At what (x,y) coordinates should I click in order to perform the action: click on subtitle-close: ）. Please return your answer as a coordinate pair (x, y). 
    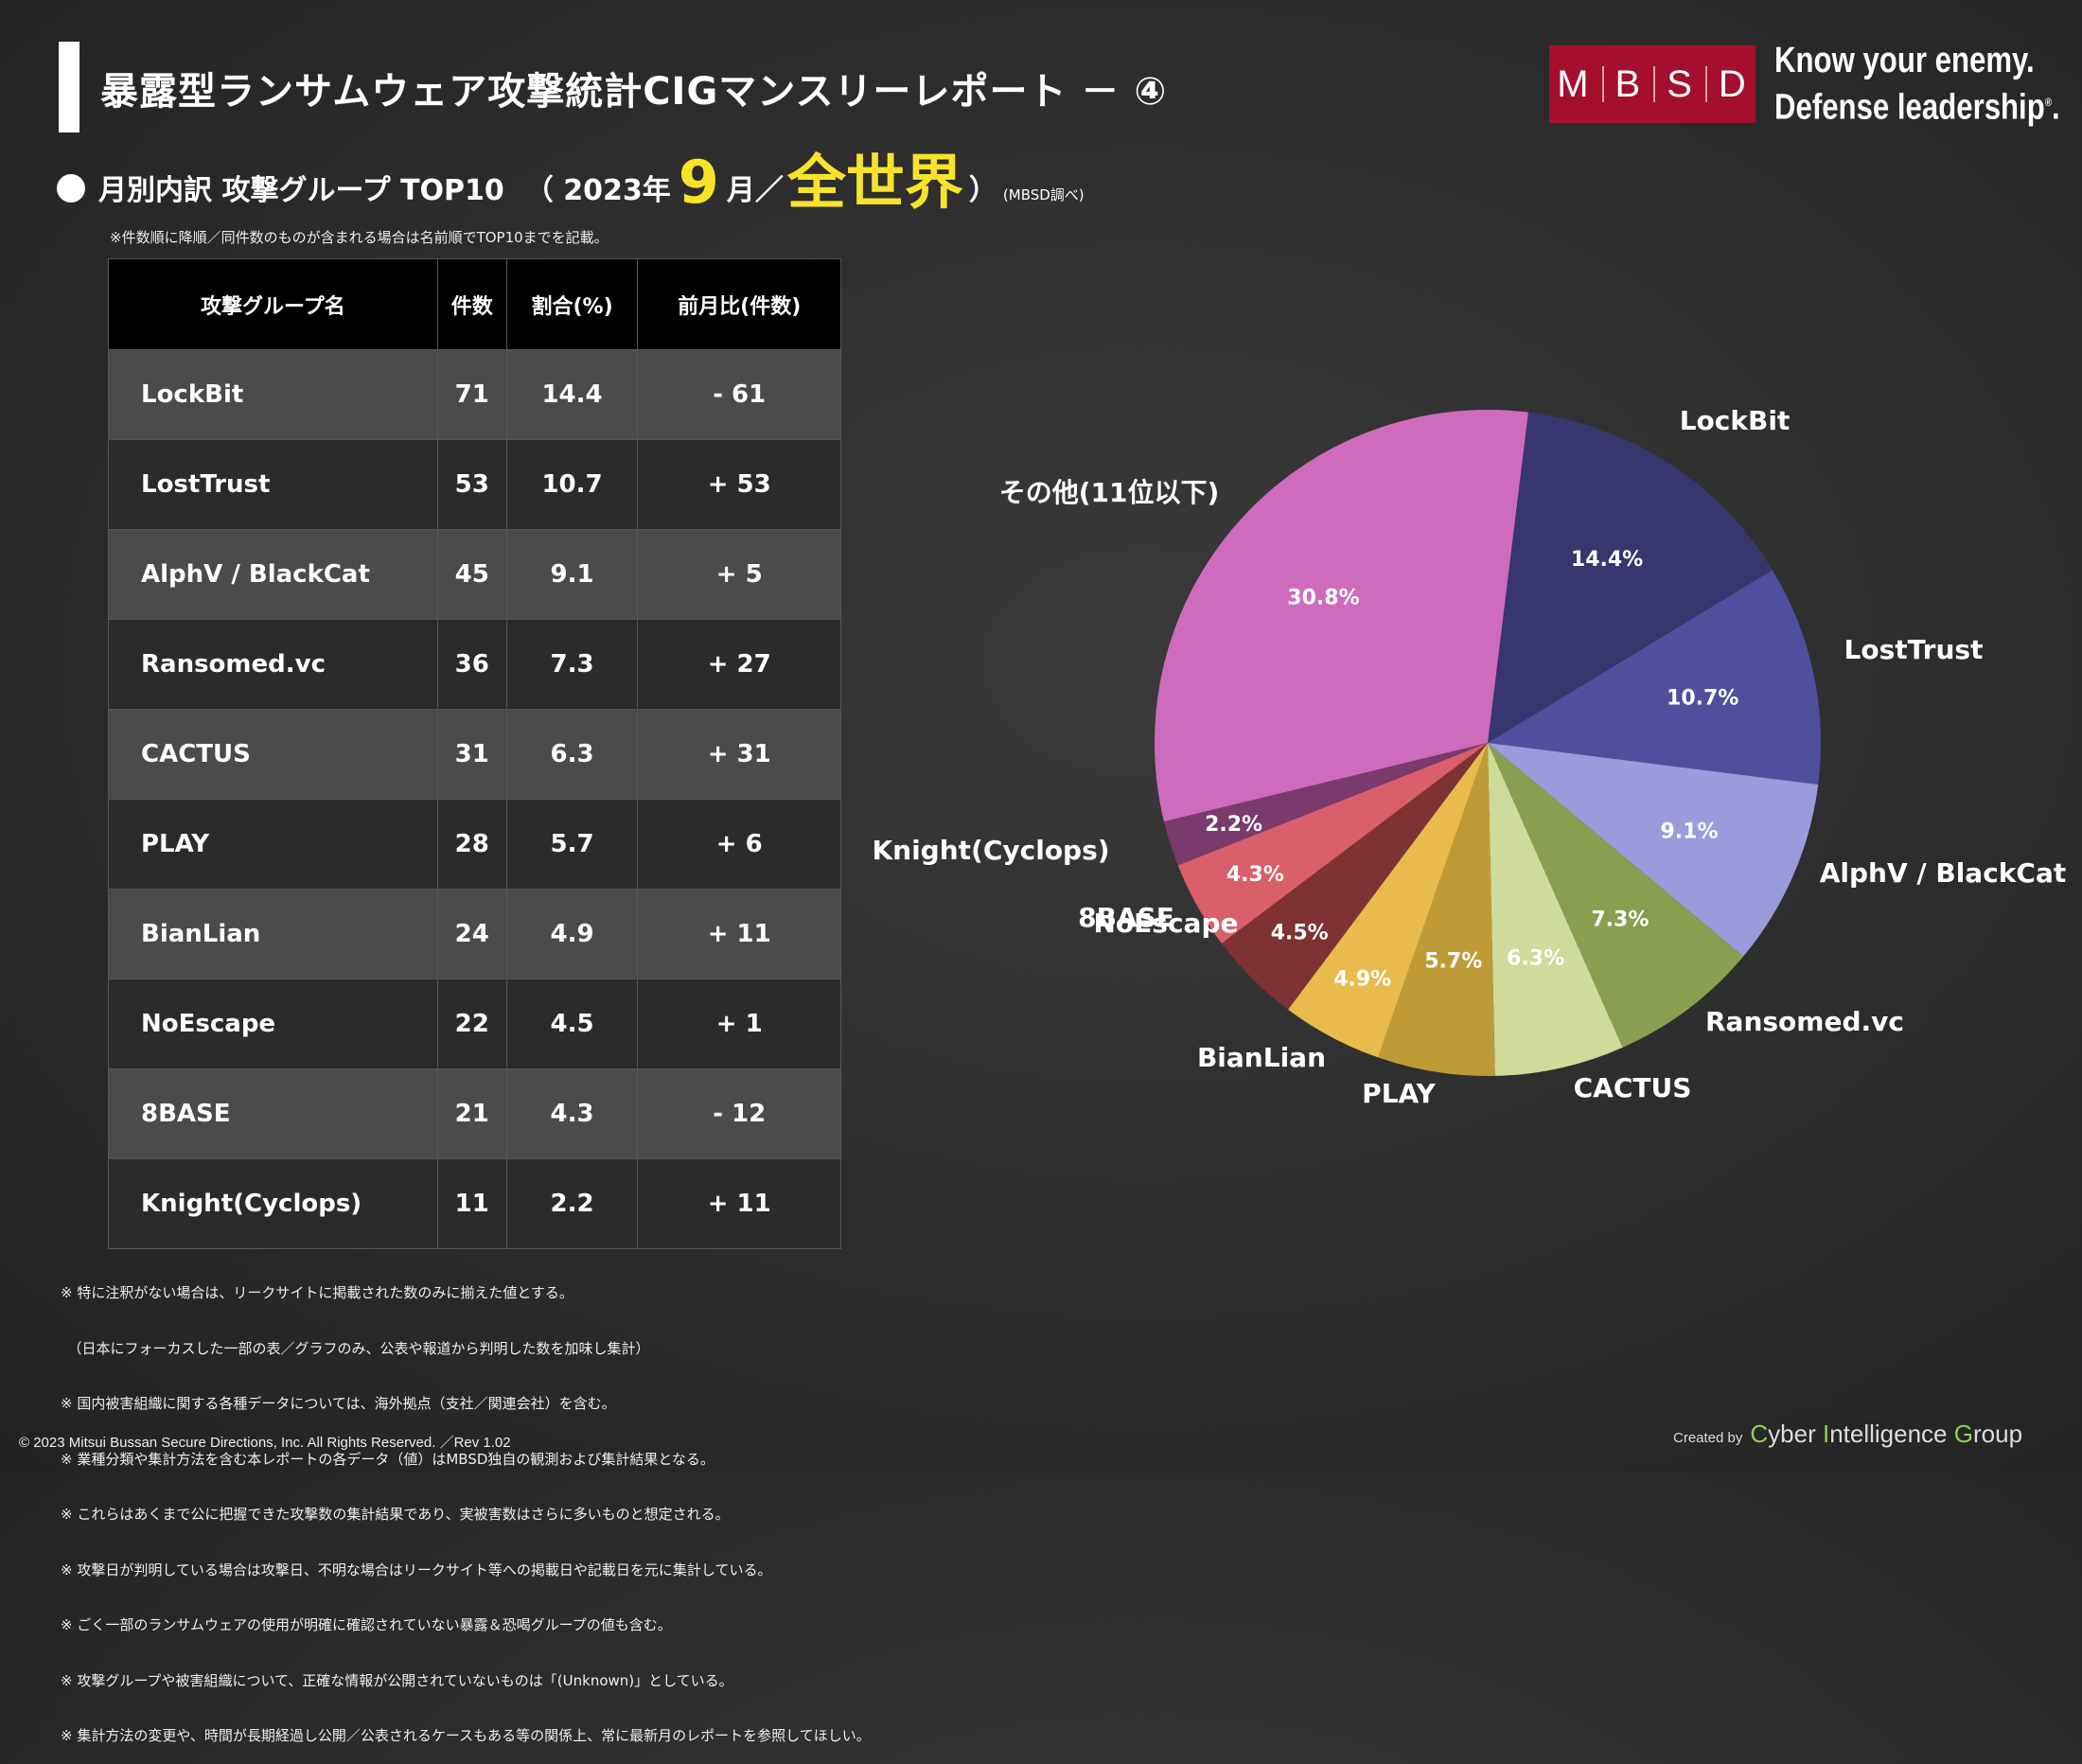
    Looking at the image, I should click on (983, 190).